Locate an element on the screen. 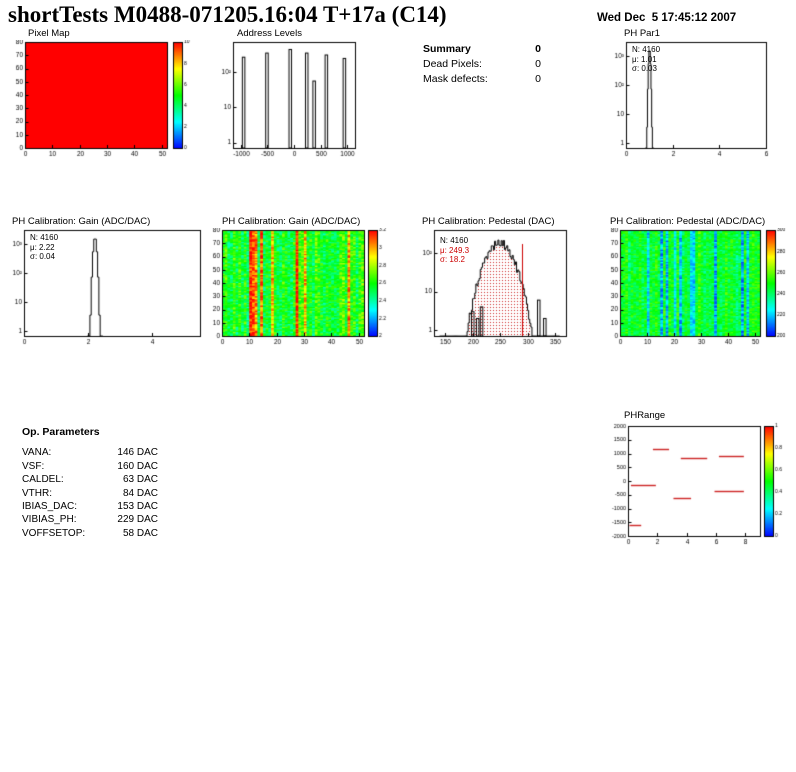  summary-row: Summary 0 is located at coordinates (482, 49).